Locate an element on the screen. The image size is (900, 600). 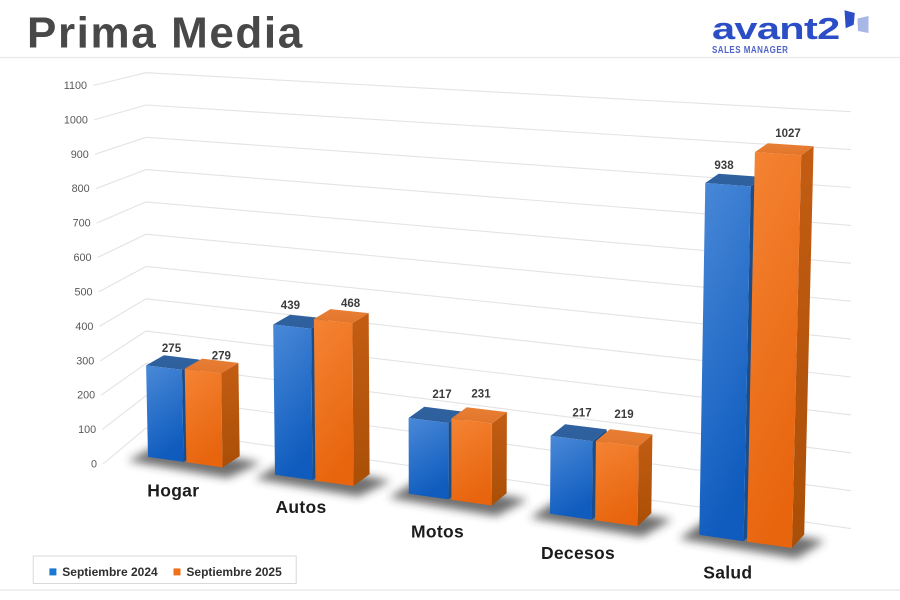
svg-text: 700 is located at coordinates (82, 224).